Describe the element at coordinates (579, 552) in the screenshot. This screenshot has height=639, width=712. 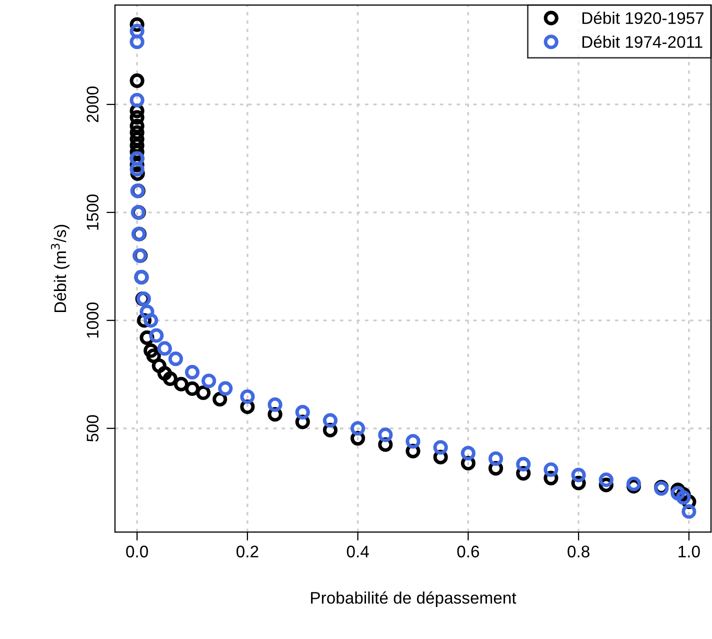
I see `x-tick-label: 0.8` at that location.